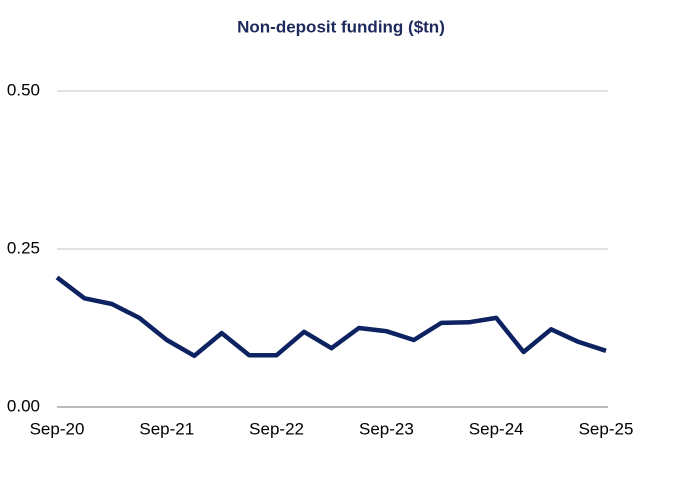 The height and width of the screenshot is (494, 683). Describe the element at coordinates (331, 317) in the screenshot. I see `series-line` at that location.